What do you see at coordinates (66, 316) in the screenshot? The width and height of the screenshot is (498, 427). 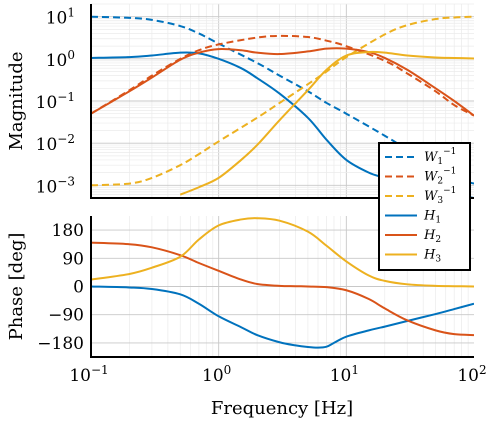 I see `phase-y-tick-label: −90` at bounding box center [66, 316].